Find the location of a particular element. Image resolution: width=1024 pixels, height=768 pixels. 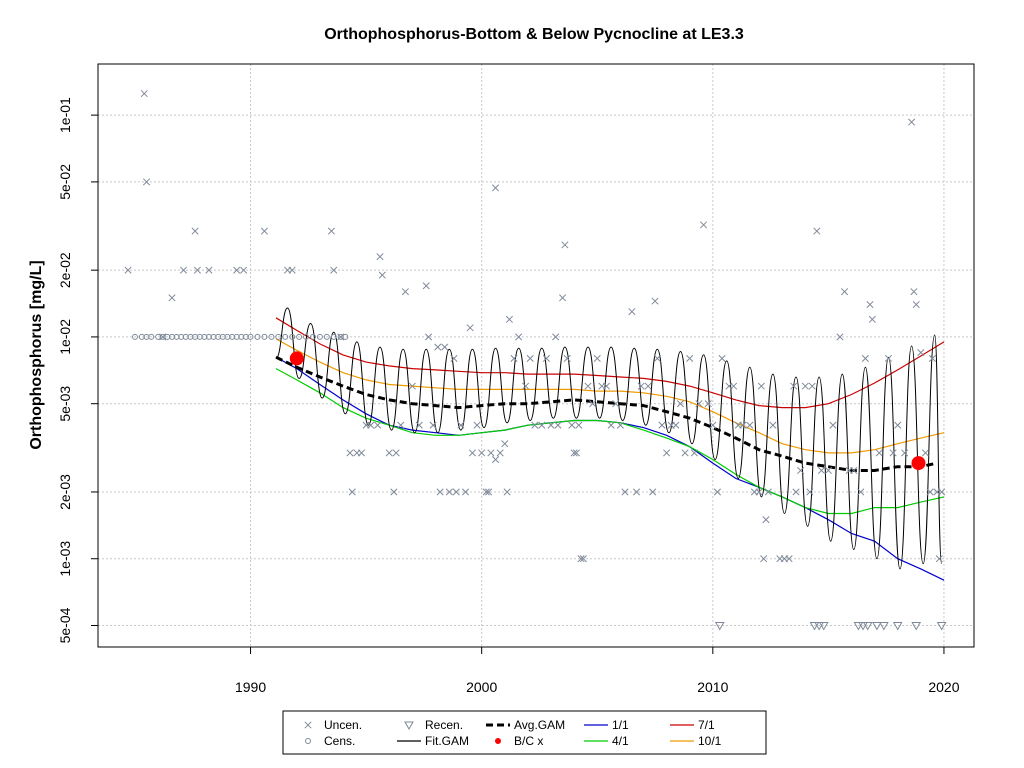

legend-label-bc: B/C x is located at coordinates (528, 741).